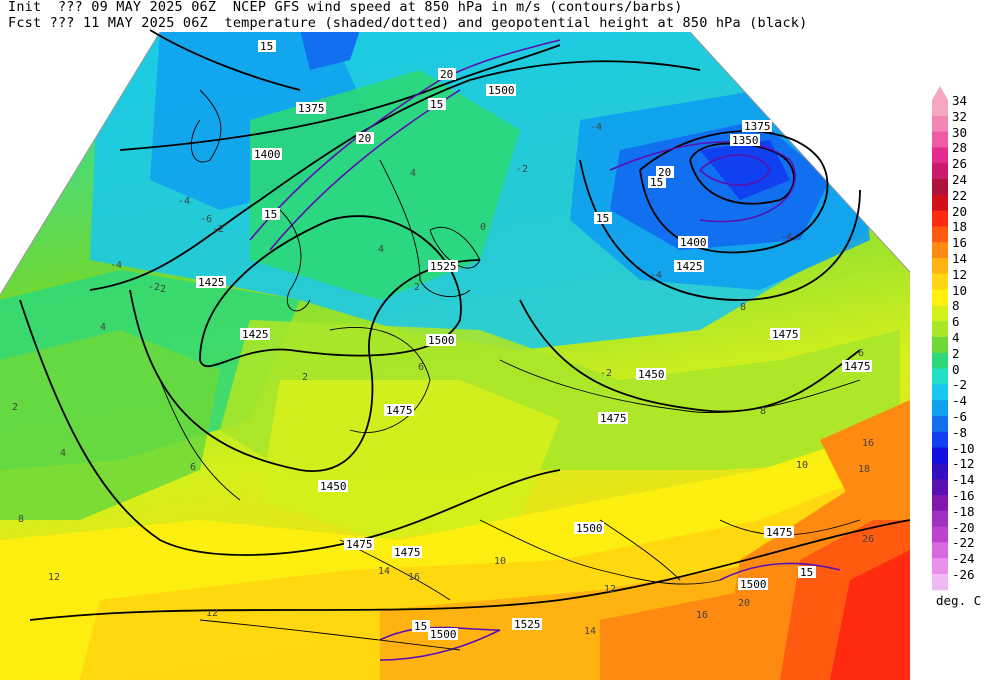 The height and width of the screenshot is (680, 1000). I want to click on colorbar-label: 0, so click(956, 369).